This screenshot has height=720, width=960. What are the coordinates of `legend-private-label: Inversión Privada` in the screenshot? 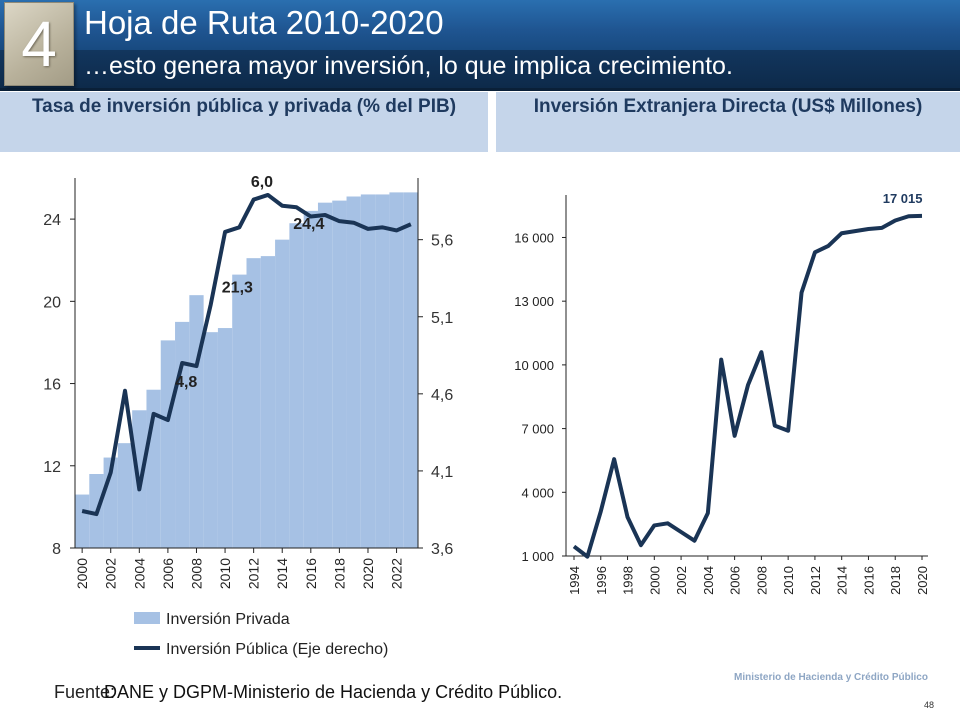 It's located at (228, 619).